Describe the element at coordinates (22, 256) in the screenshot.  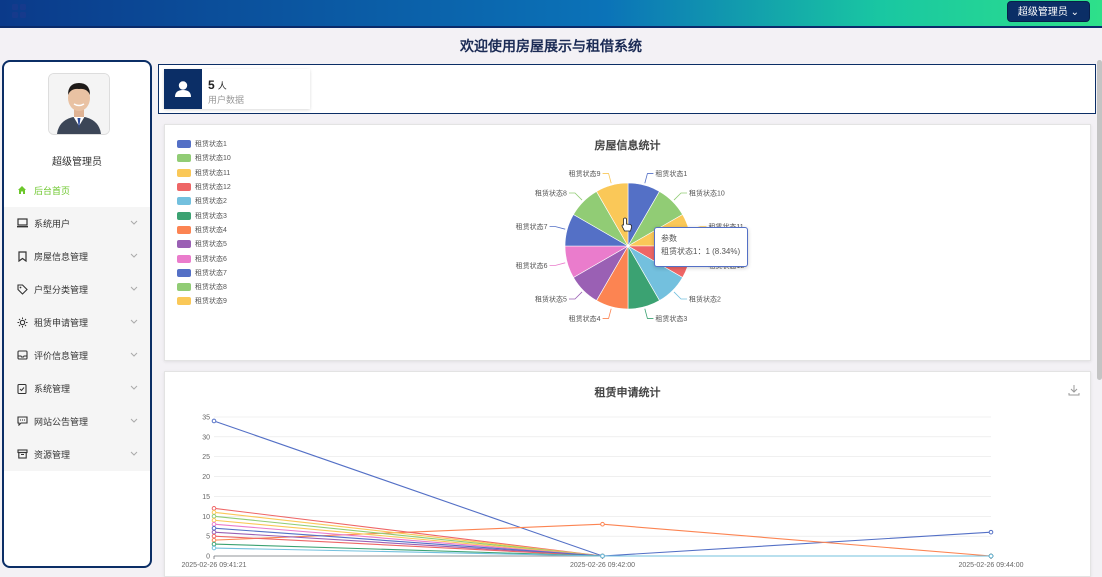
I see `bookmark-icon` at that location.